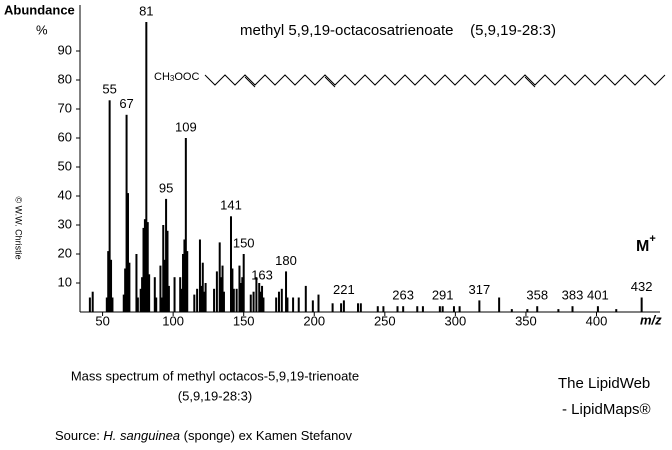 The image size is (672, 450). Describe the element at coordinates (65, 78) in the screenshot. I see `y-tick-label: 80` at that location.